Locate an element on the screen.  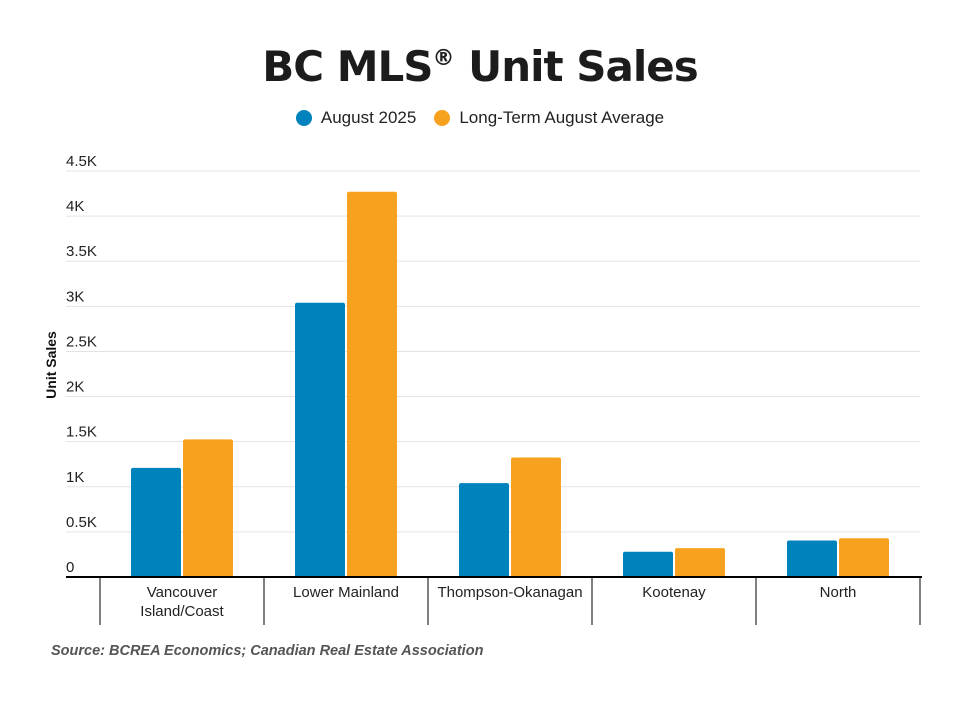
y-tick-label: 2K is located at coordinates (75, 387).